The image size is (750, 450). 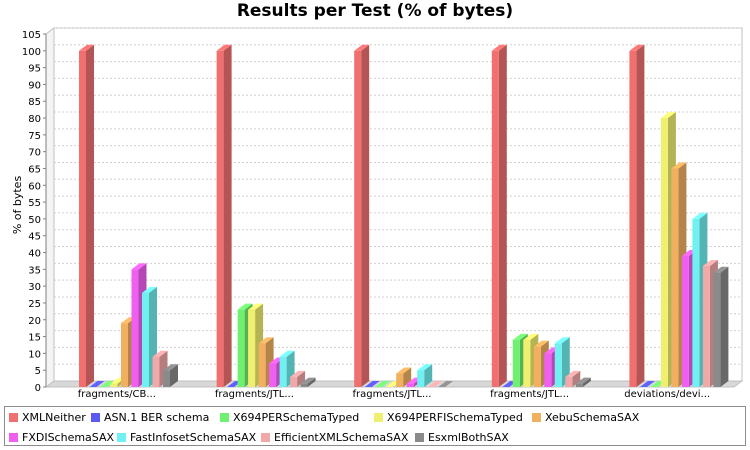 I want to click on y-tick-label: 100, so click(x=31, y=52).